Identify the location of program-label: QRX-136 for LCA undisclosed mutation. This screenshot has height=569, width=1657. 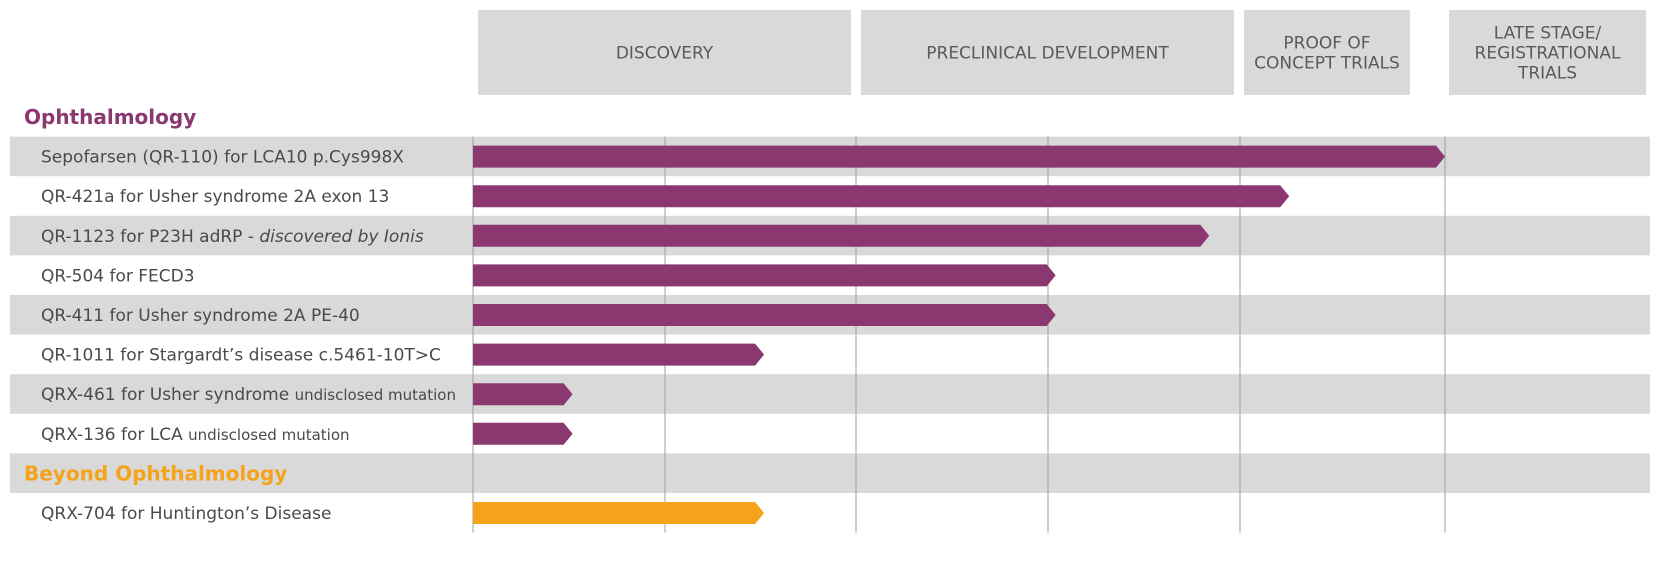
(195, 435).